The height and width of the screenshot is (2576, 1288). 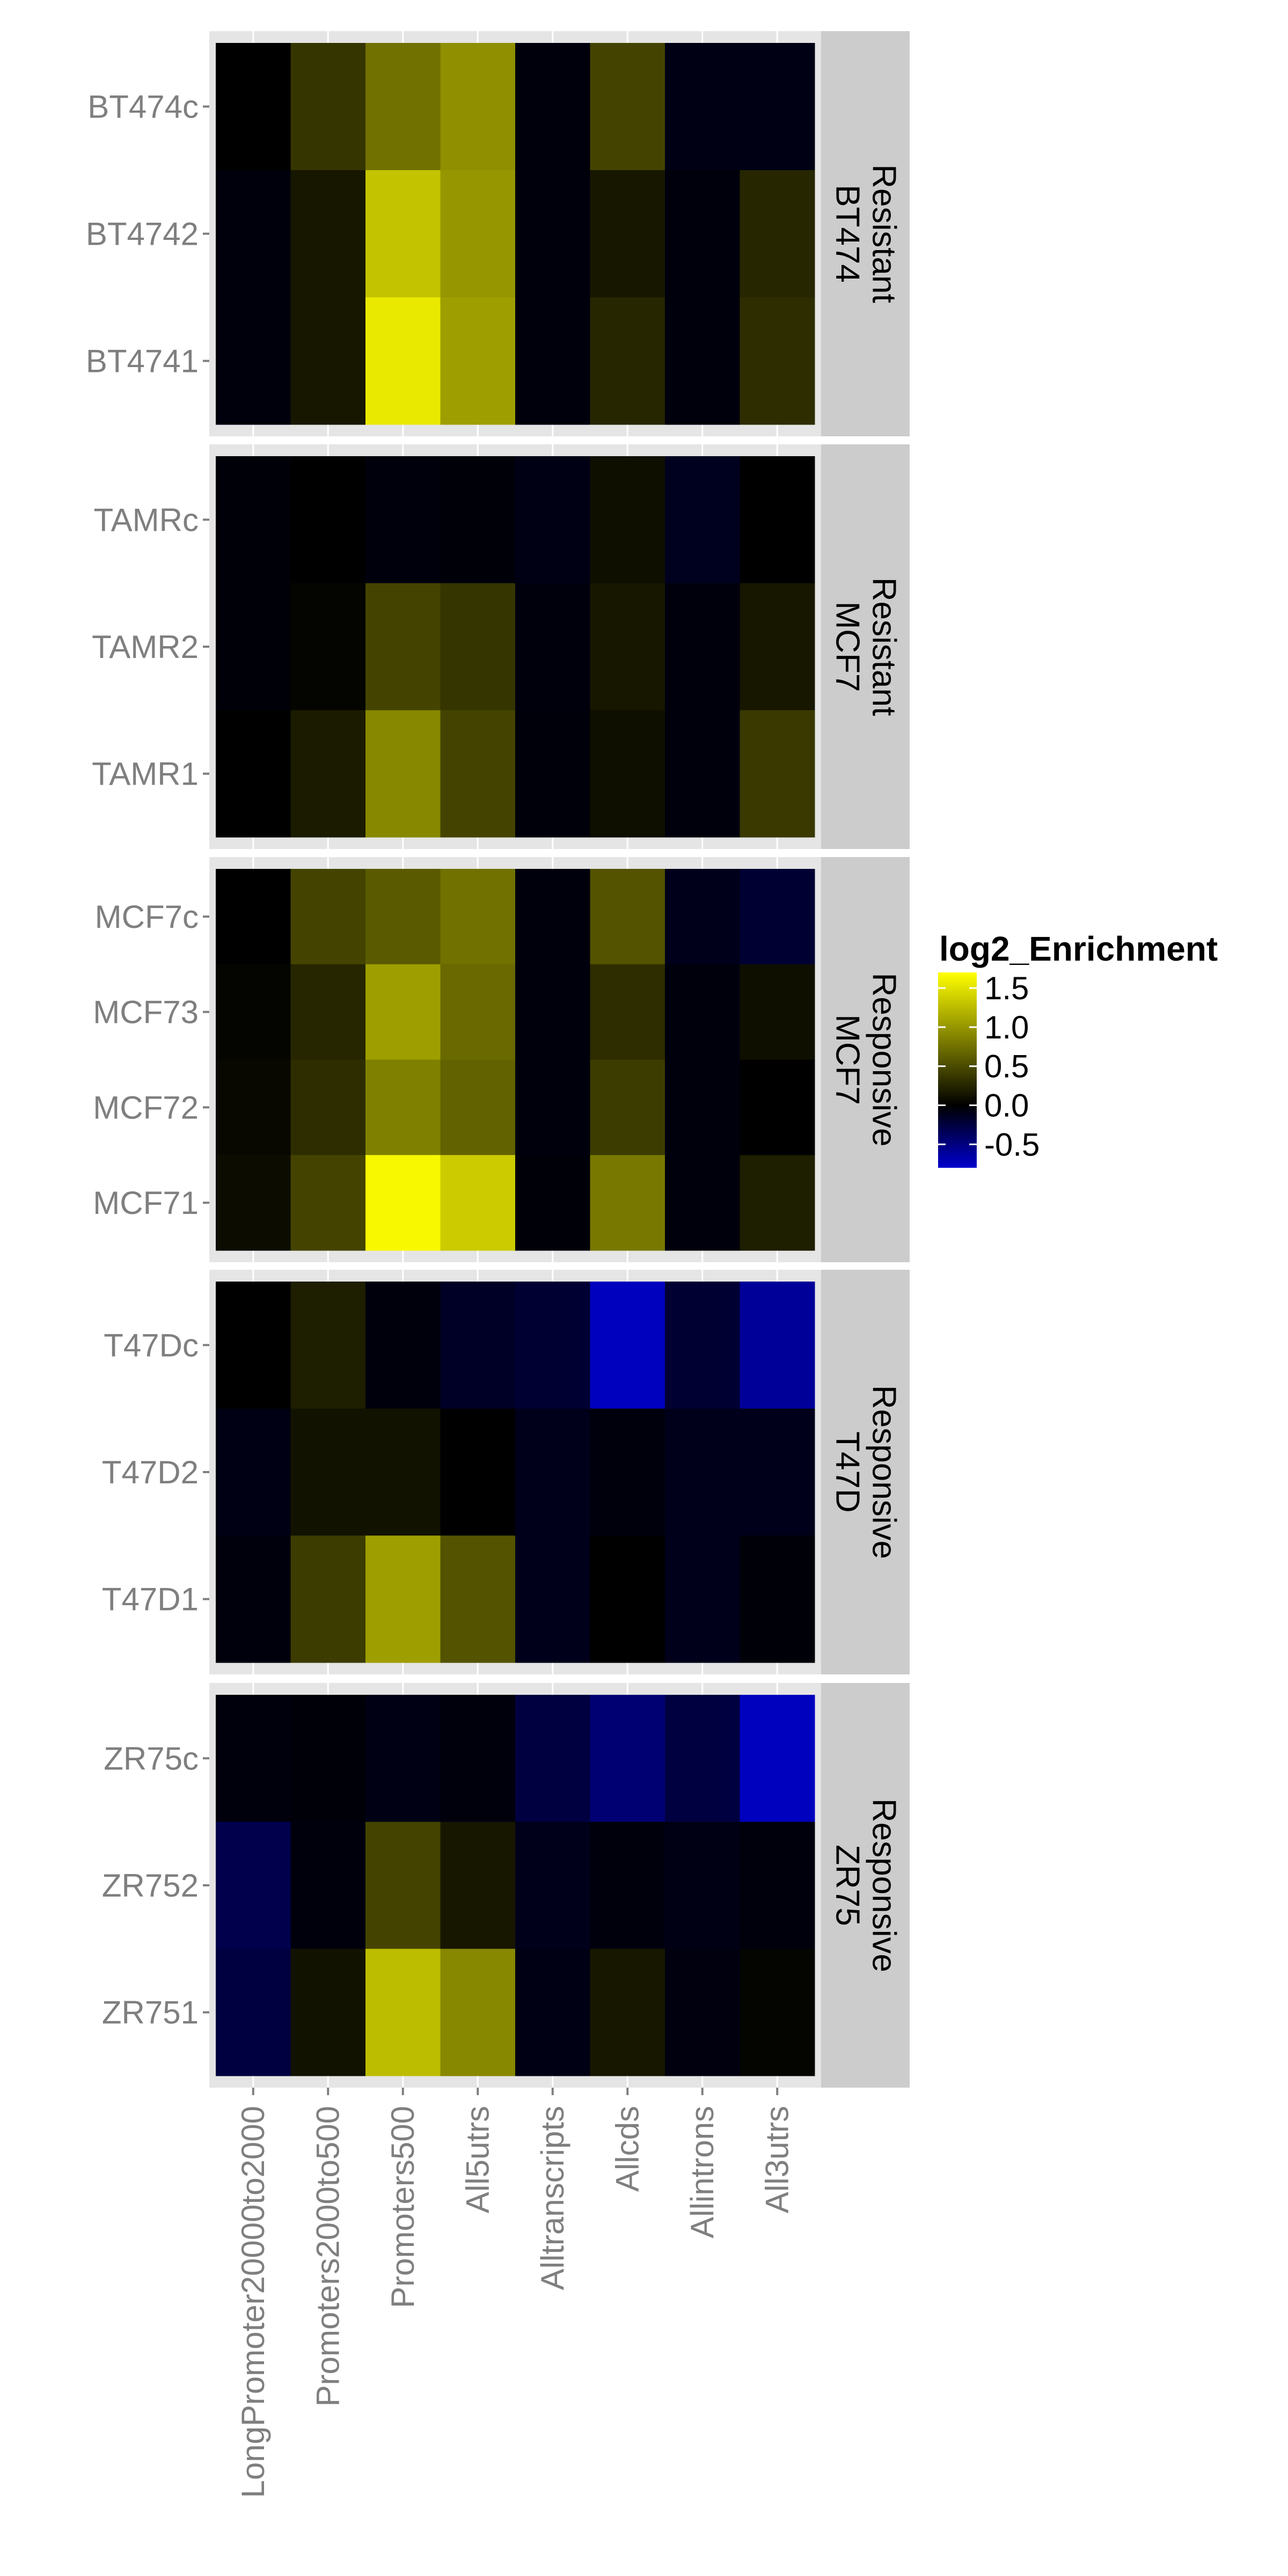 What do you see at coordinates (150, 2013) in the screenshot?
I see `y-tick-label: ZR751` at bounding box center [150, 2013].